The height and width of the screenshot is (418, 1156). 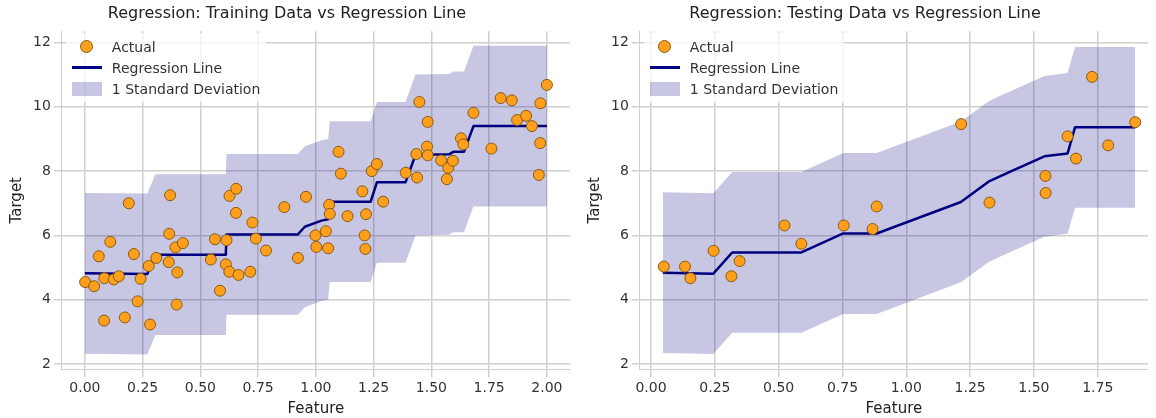 What do you see at coordinates (865, 12) in the screenshot?
I see `chart-title: Regression: Testing Data vs Regression Line` at bounding box center [865, 12].